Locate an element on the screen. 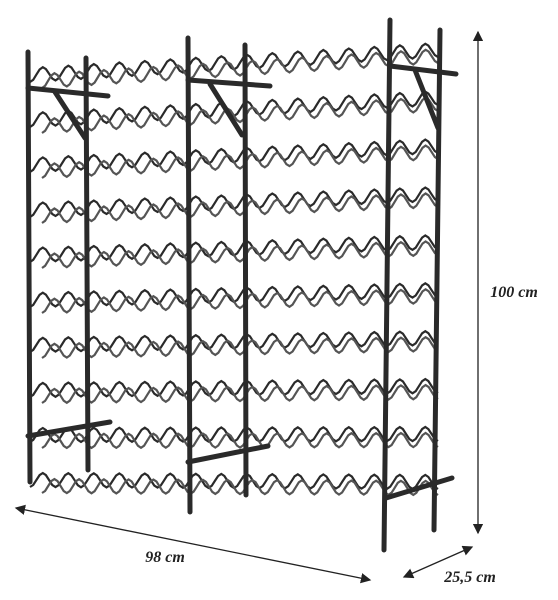 Image resolution: width=558 pixels, height=600 pixels. depth-arrow is located at coordinates (438, 562).